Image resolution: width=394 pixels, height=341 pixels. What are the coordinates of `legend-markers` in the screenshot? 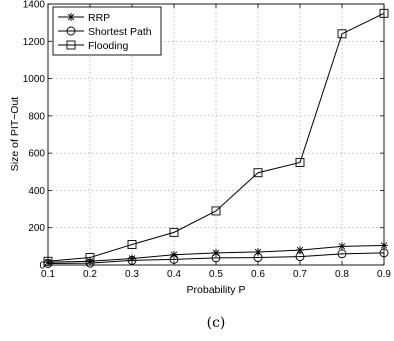 It's located at (71, 31).